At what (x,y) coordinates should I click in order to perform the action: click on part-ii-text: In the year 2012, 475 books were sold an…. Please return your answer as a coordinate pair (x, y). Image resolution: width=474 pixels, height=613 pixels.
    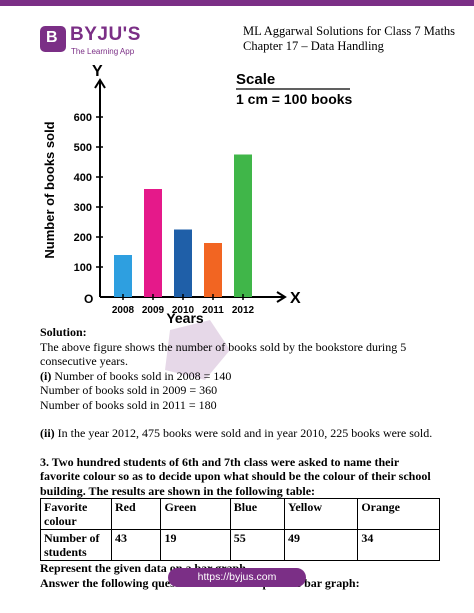
    Looking at the image, I should click on (245, 433).